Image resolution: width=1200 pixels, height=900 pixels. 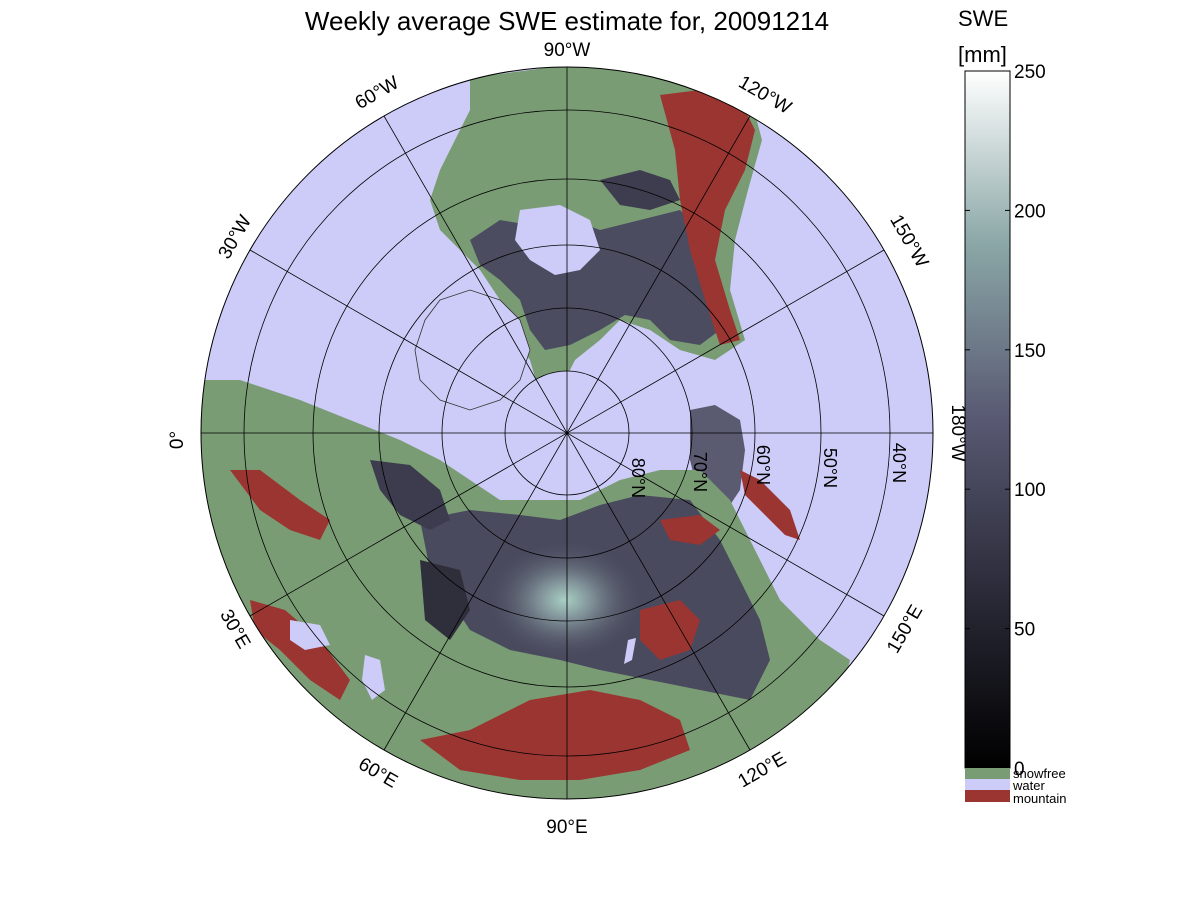 I want to click on lon-label-60e: 60°E, so click(x=378, y=773).